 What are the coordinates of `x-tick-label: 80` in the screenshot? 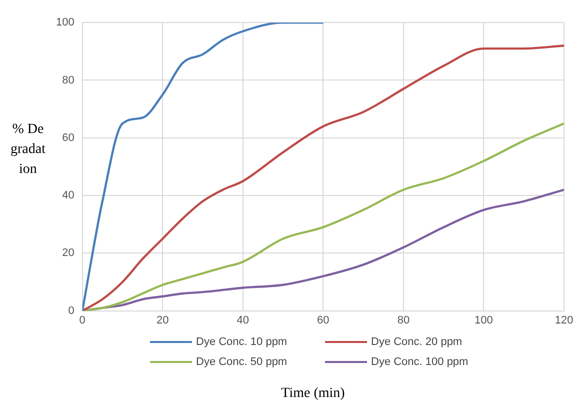 It's located at (403, 320).